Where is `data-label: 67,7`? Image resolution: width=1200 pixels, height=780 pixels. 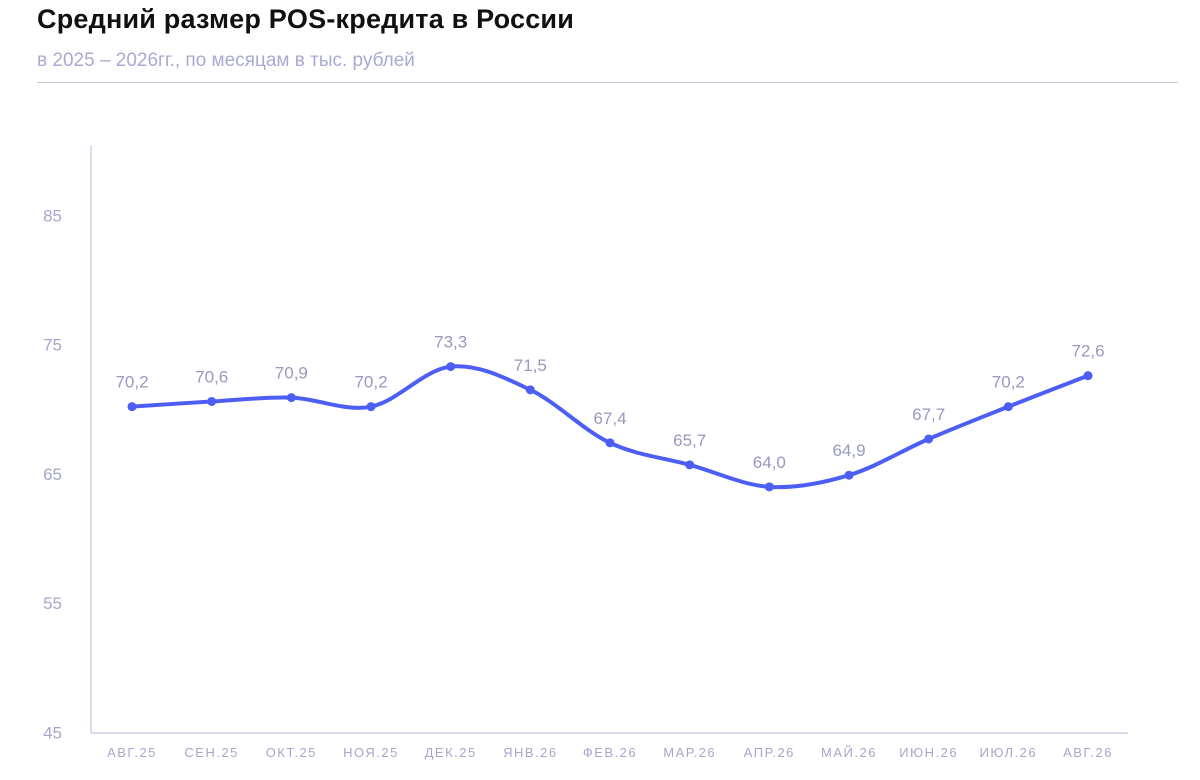
data-label: 67,7 is located at coordinates (928, 414).